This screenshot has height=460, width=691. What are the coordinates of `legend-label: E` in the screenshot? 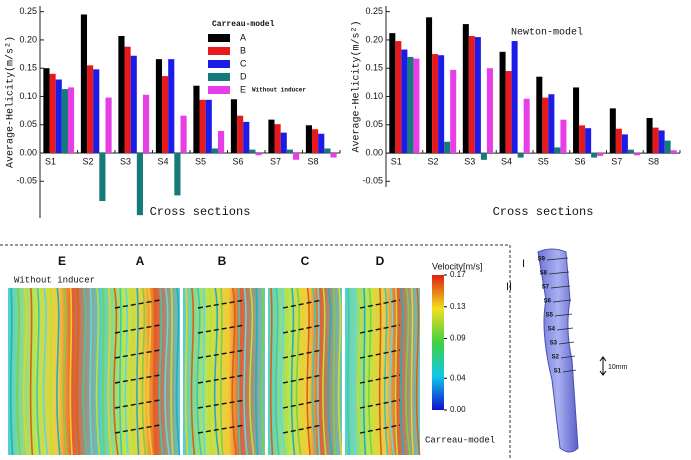 It's located at (243, 89).